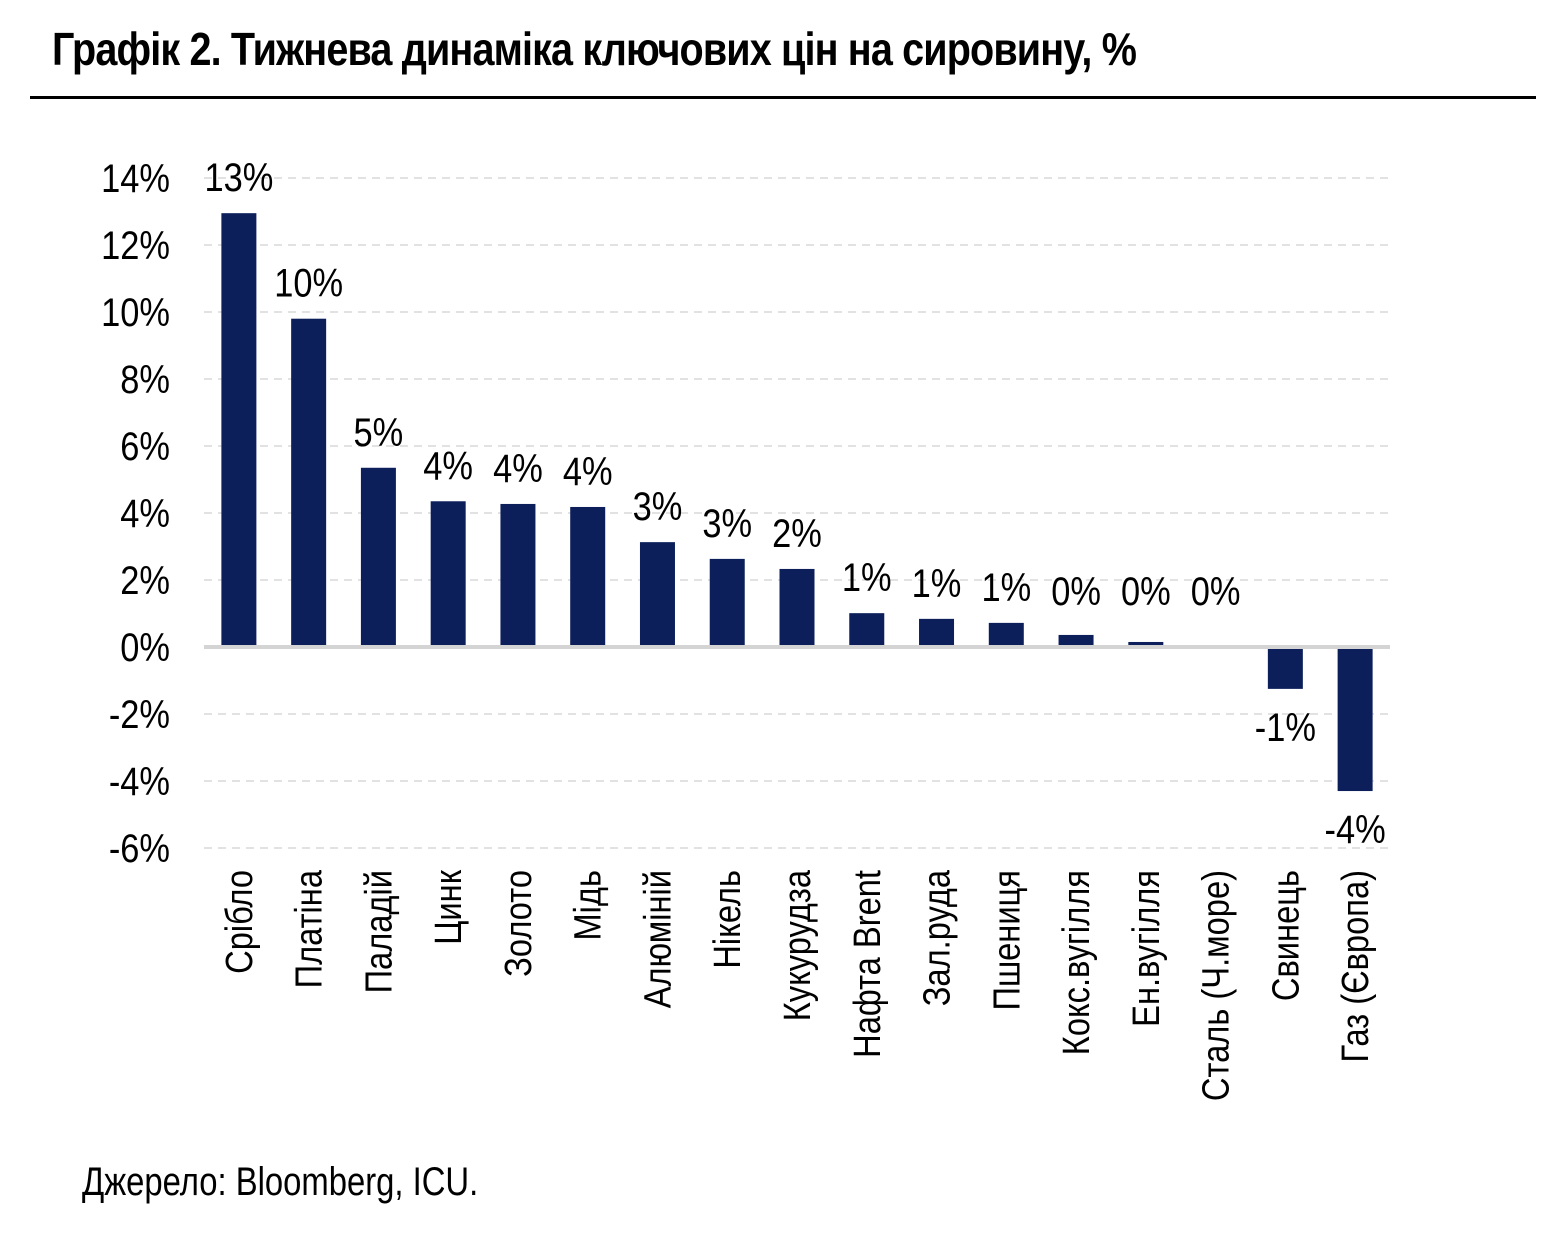  I want to click on y-tick-label: -2%, so click(139, 714).